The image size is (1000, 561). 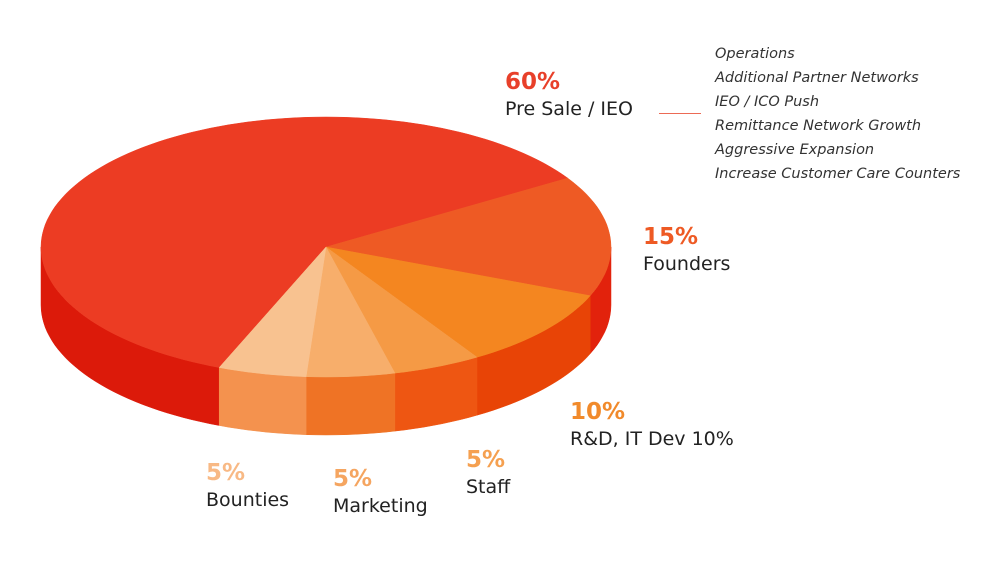 I want to click on annotation-item: Remittance Network Growth, so click(x=818, y=126).